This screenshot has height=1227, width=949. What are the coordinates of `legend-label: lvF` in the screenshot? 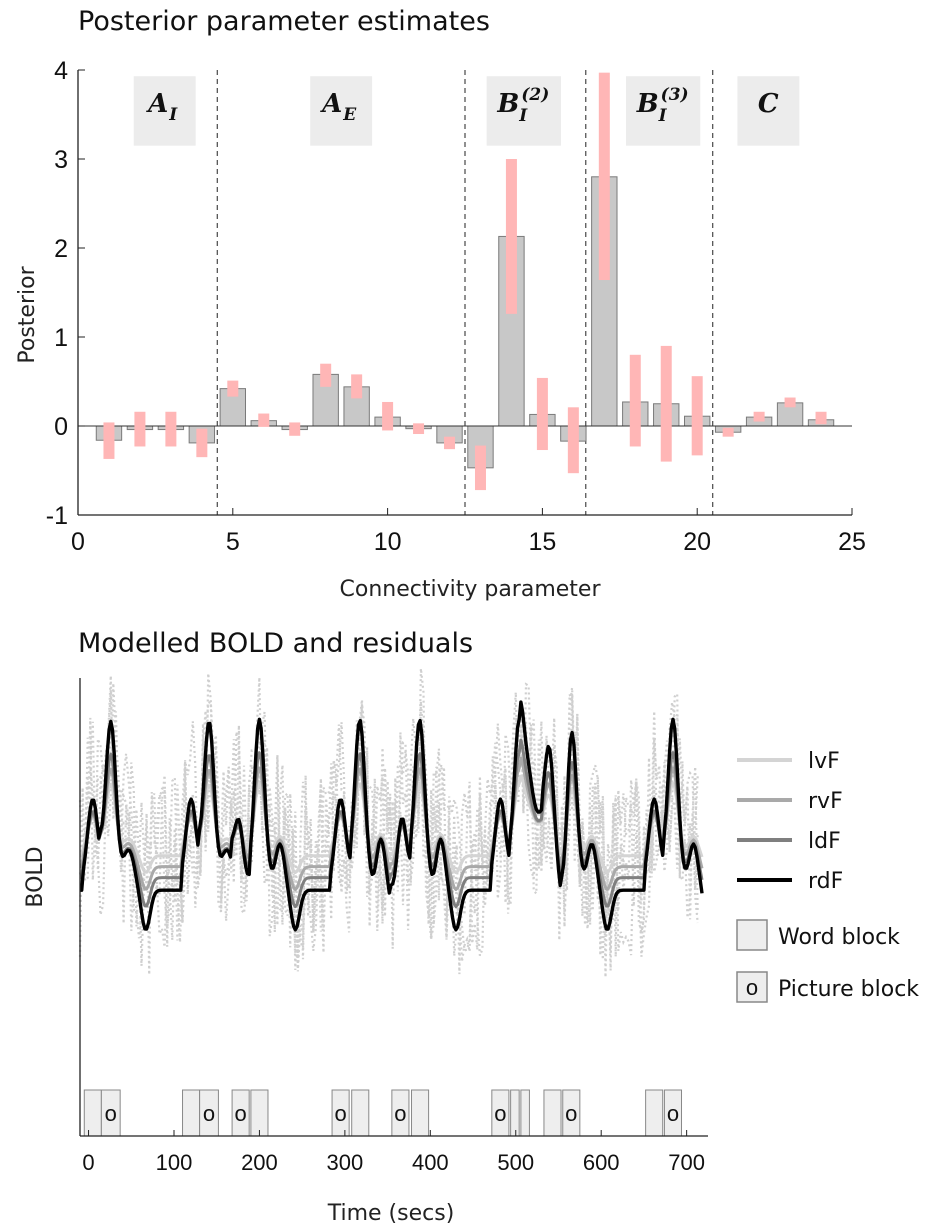 It's located at (824, 761).